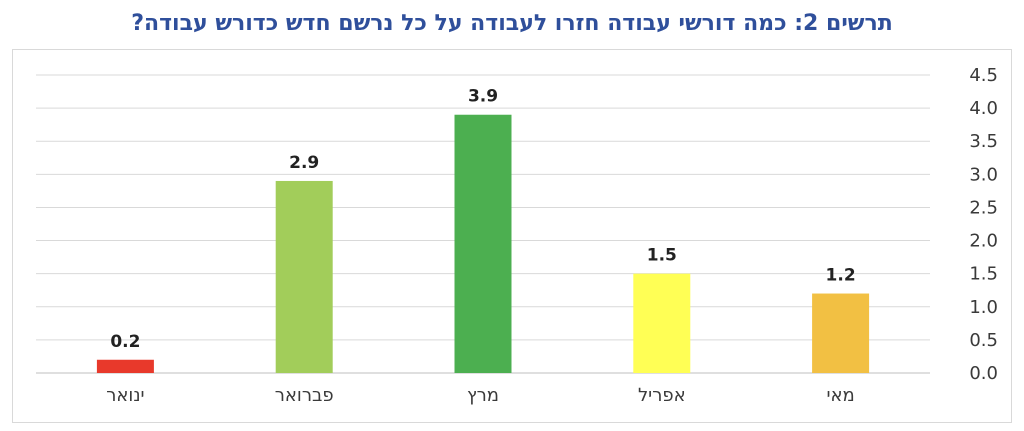 The image size is (1024, 431). I want to click on data-label: 1.5, so click(662, 256).